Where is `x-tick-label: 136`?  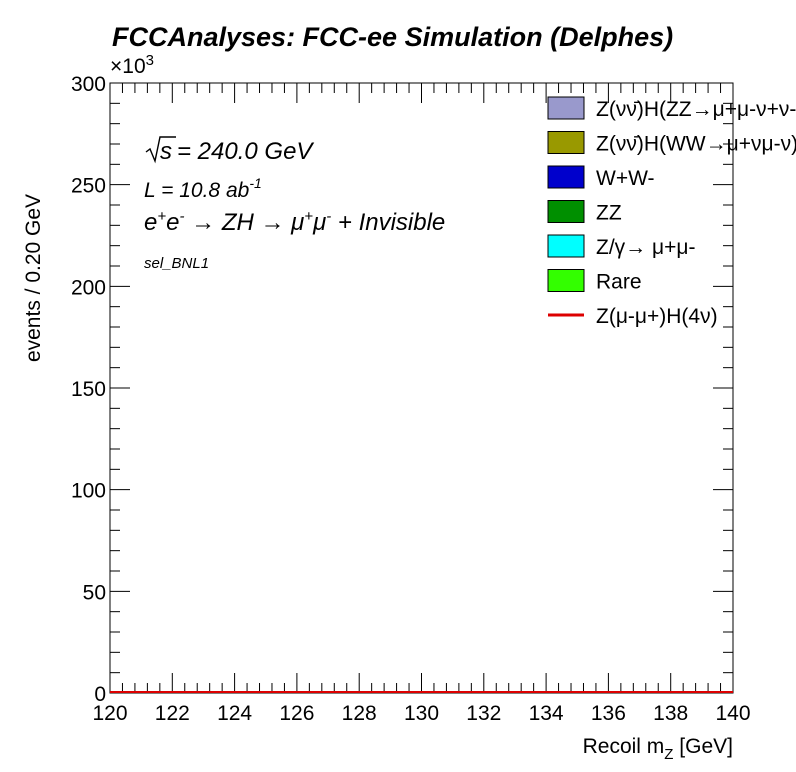
x-tick-label: 136 is located at coordinates (608, 713).